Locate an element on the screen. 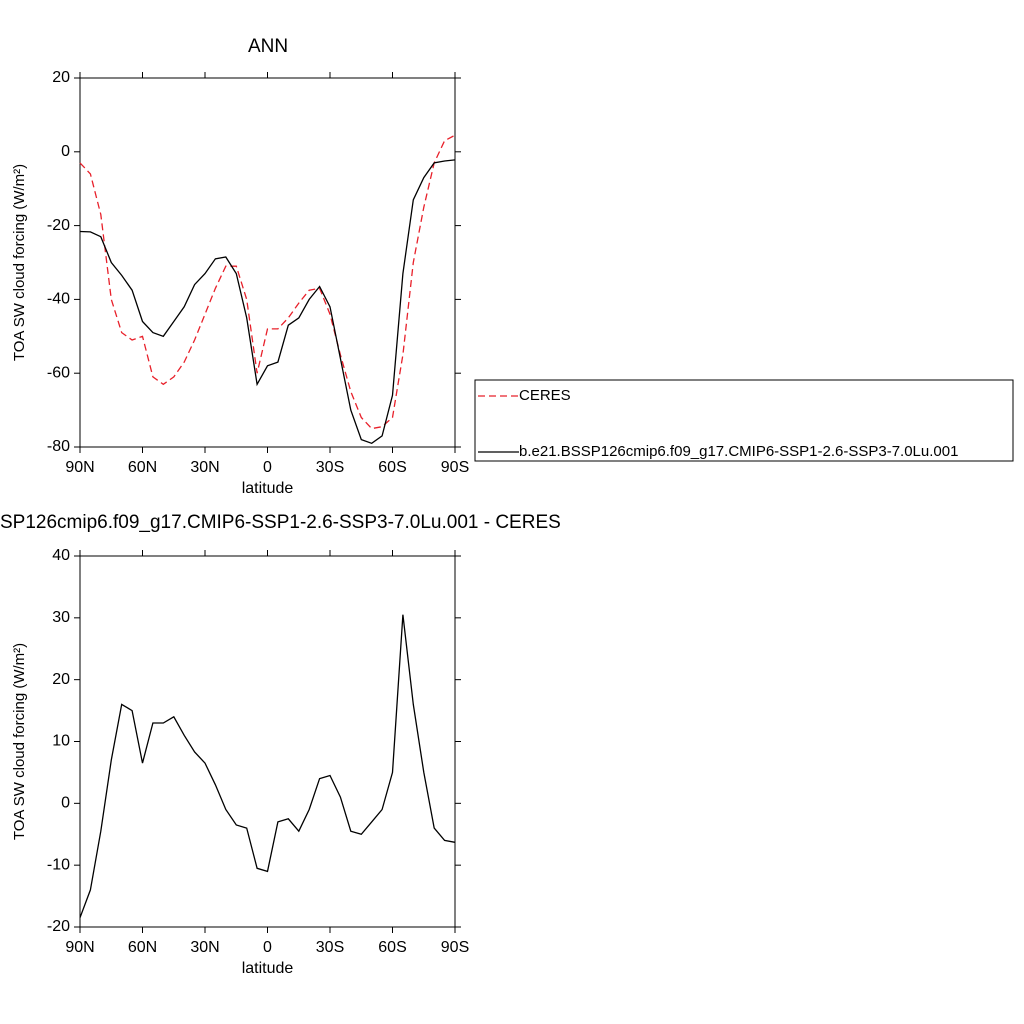 This screenshot has height=1024, width=1024. y-tick-label: 10 is located at coordinates (61, 741).